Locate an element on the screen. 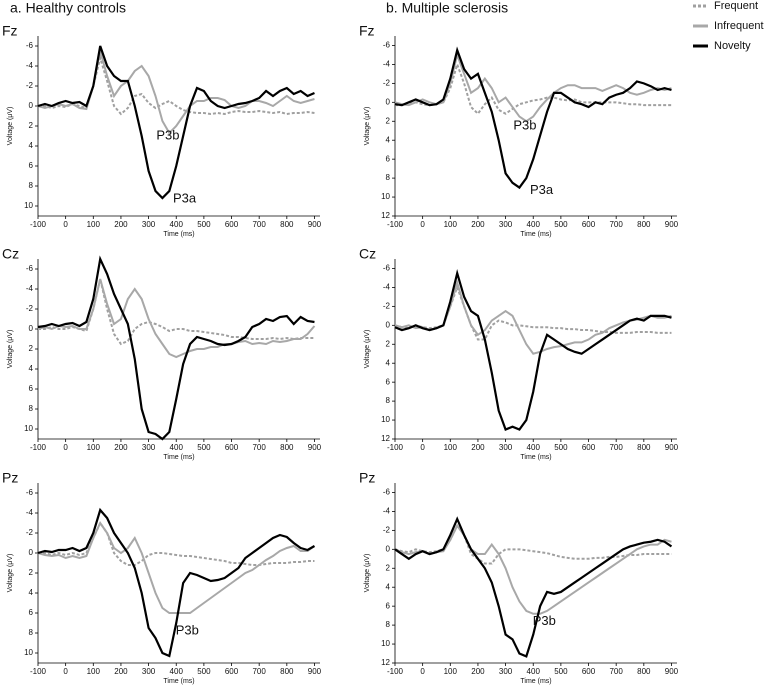  column-title: b. Multiple sclerosis is located at coordinates (447, 8).